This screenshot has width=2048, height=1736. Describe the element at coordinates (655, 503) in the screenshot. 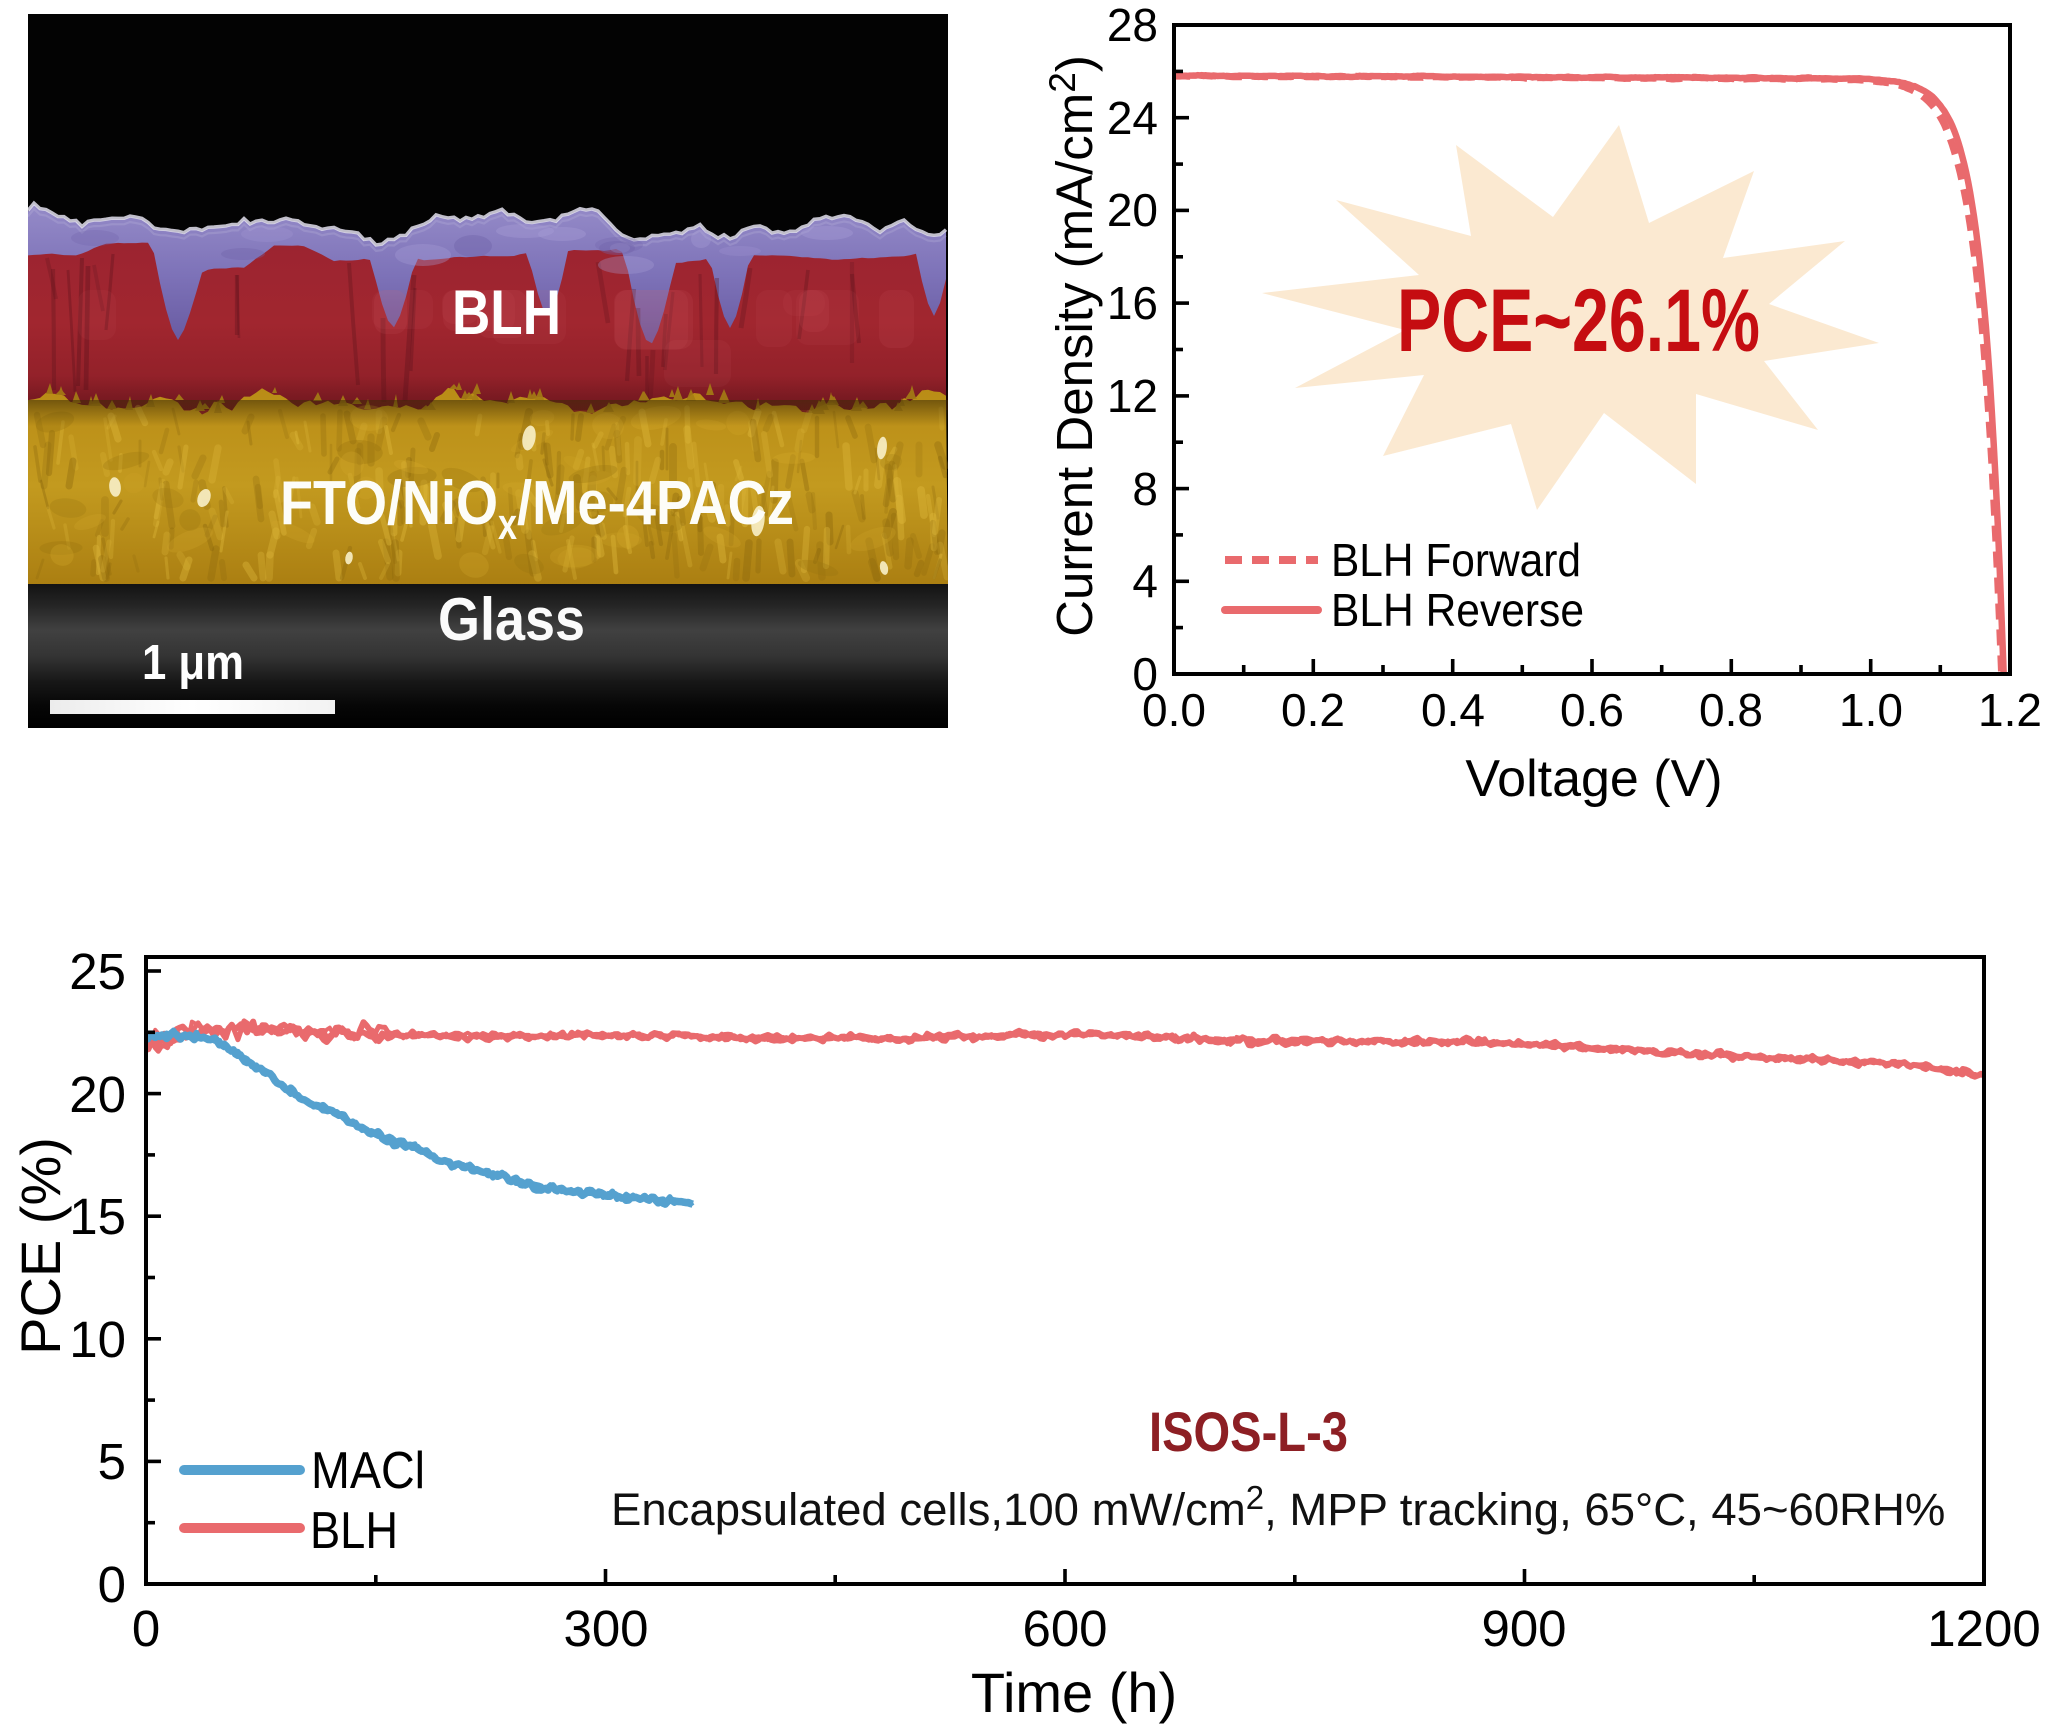

I see `svg-text: /Me-4PACz` at that location.